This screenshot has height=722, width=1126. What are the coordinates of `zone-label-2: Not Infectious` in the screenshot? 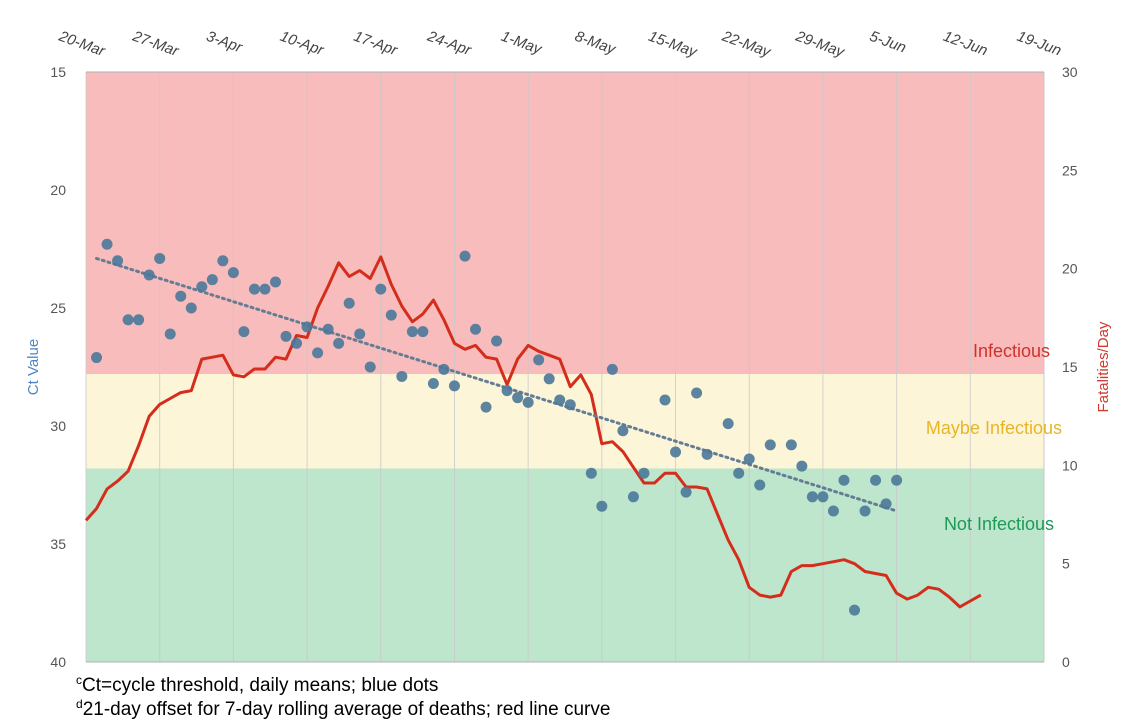 It's located at (999, 524).